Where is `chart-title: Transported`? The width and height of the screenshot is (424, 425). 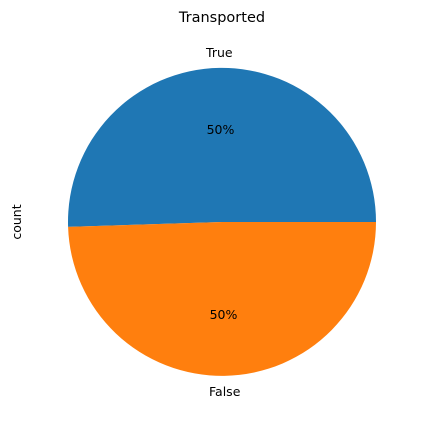
chart-title: Transported is located at coordinates (221, 18).